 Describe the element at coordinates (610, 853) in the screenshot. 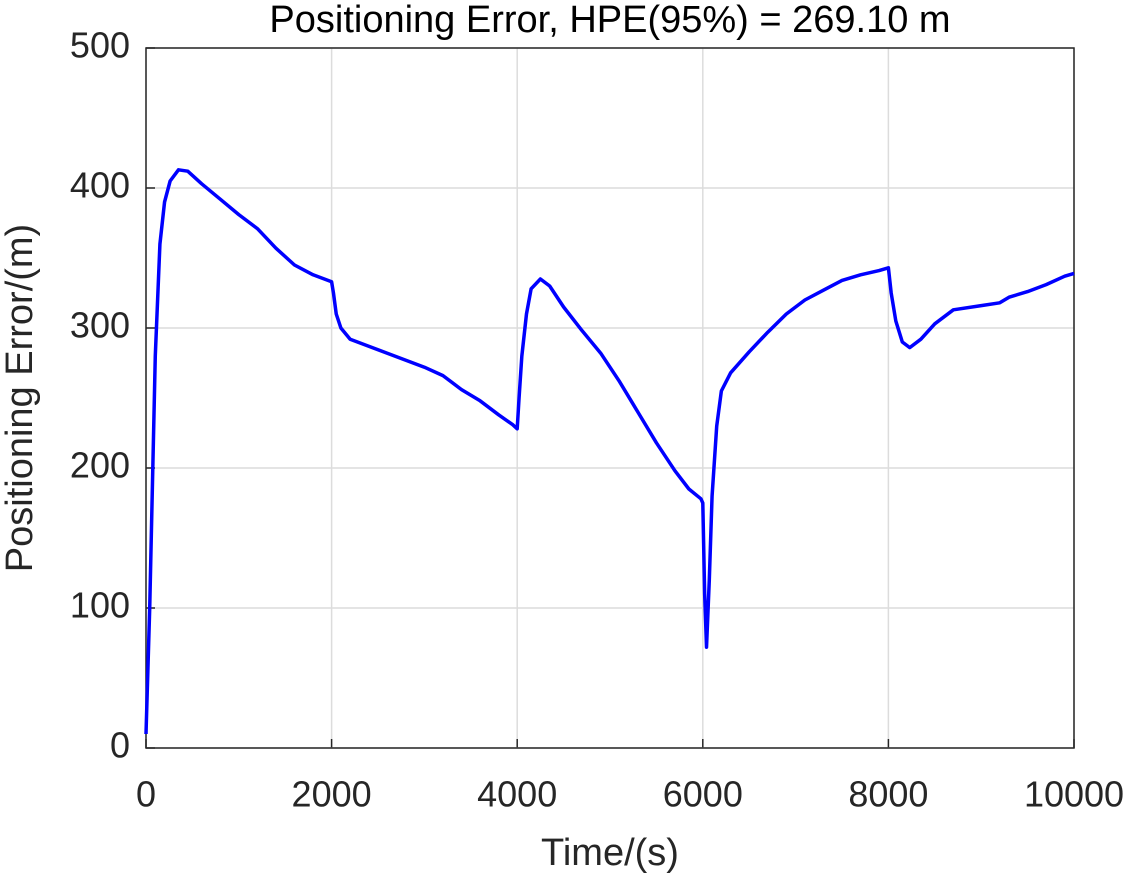

I see `x-axis-label: Time/(s)` at that location.